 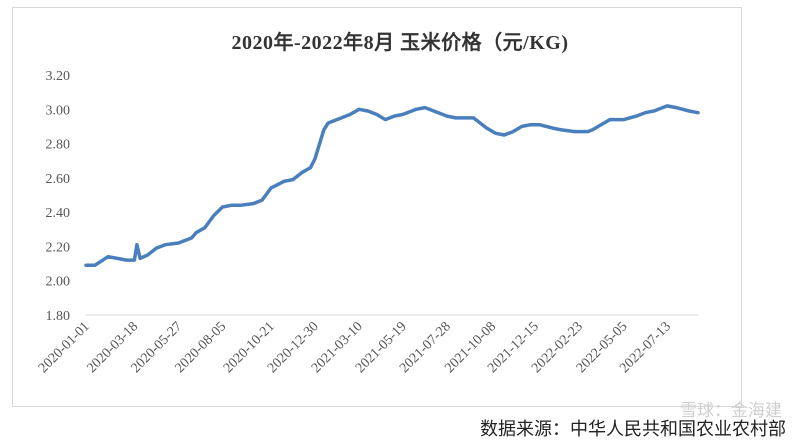 I want to click on y-tick-label: 2.20, so click(x=58, y=247).